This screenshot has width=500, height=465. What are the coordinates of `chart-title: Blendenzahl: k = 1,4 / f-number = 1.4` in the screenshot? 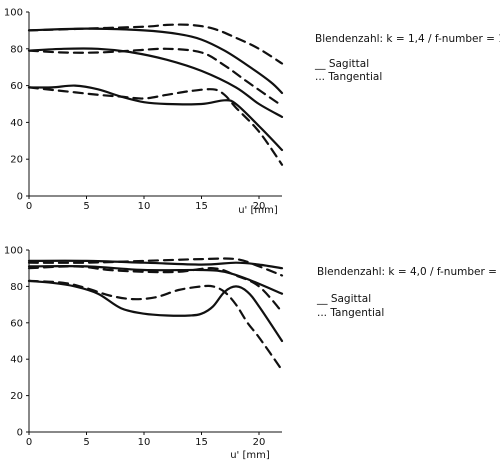 It's located at (407, 39).